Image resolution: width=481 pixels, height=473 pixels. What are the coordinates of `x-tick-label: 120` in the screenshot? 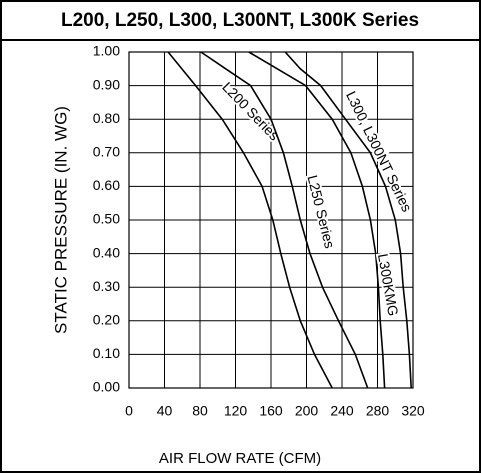 It's located at (236, 411).